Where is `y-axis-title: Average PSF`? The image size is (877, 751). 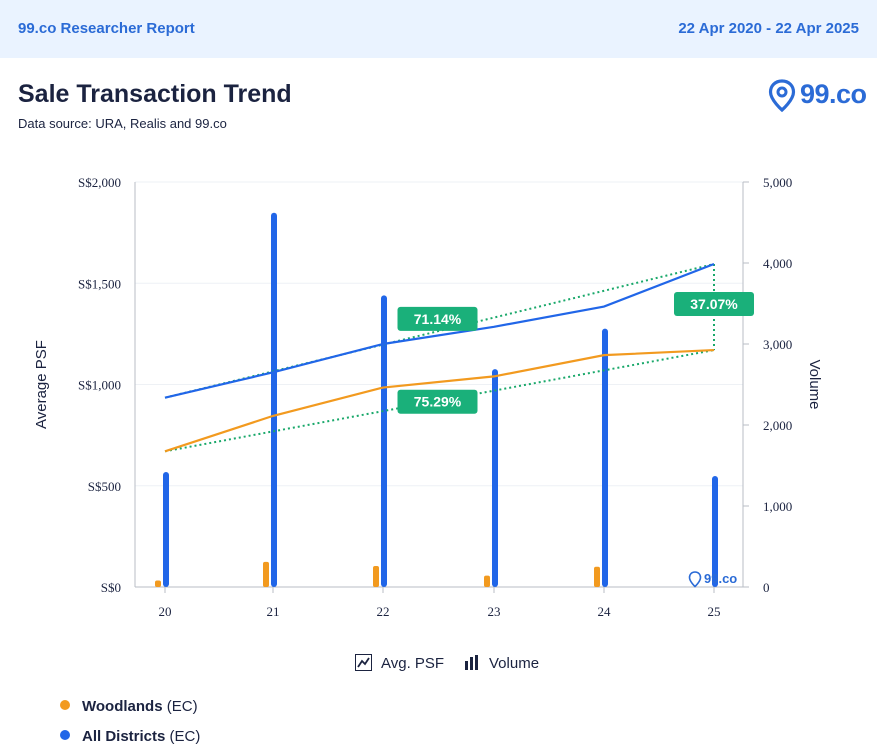 y-axis-title: Average PSF is located at coordinates (41, 384).